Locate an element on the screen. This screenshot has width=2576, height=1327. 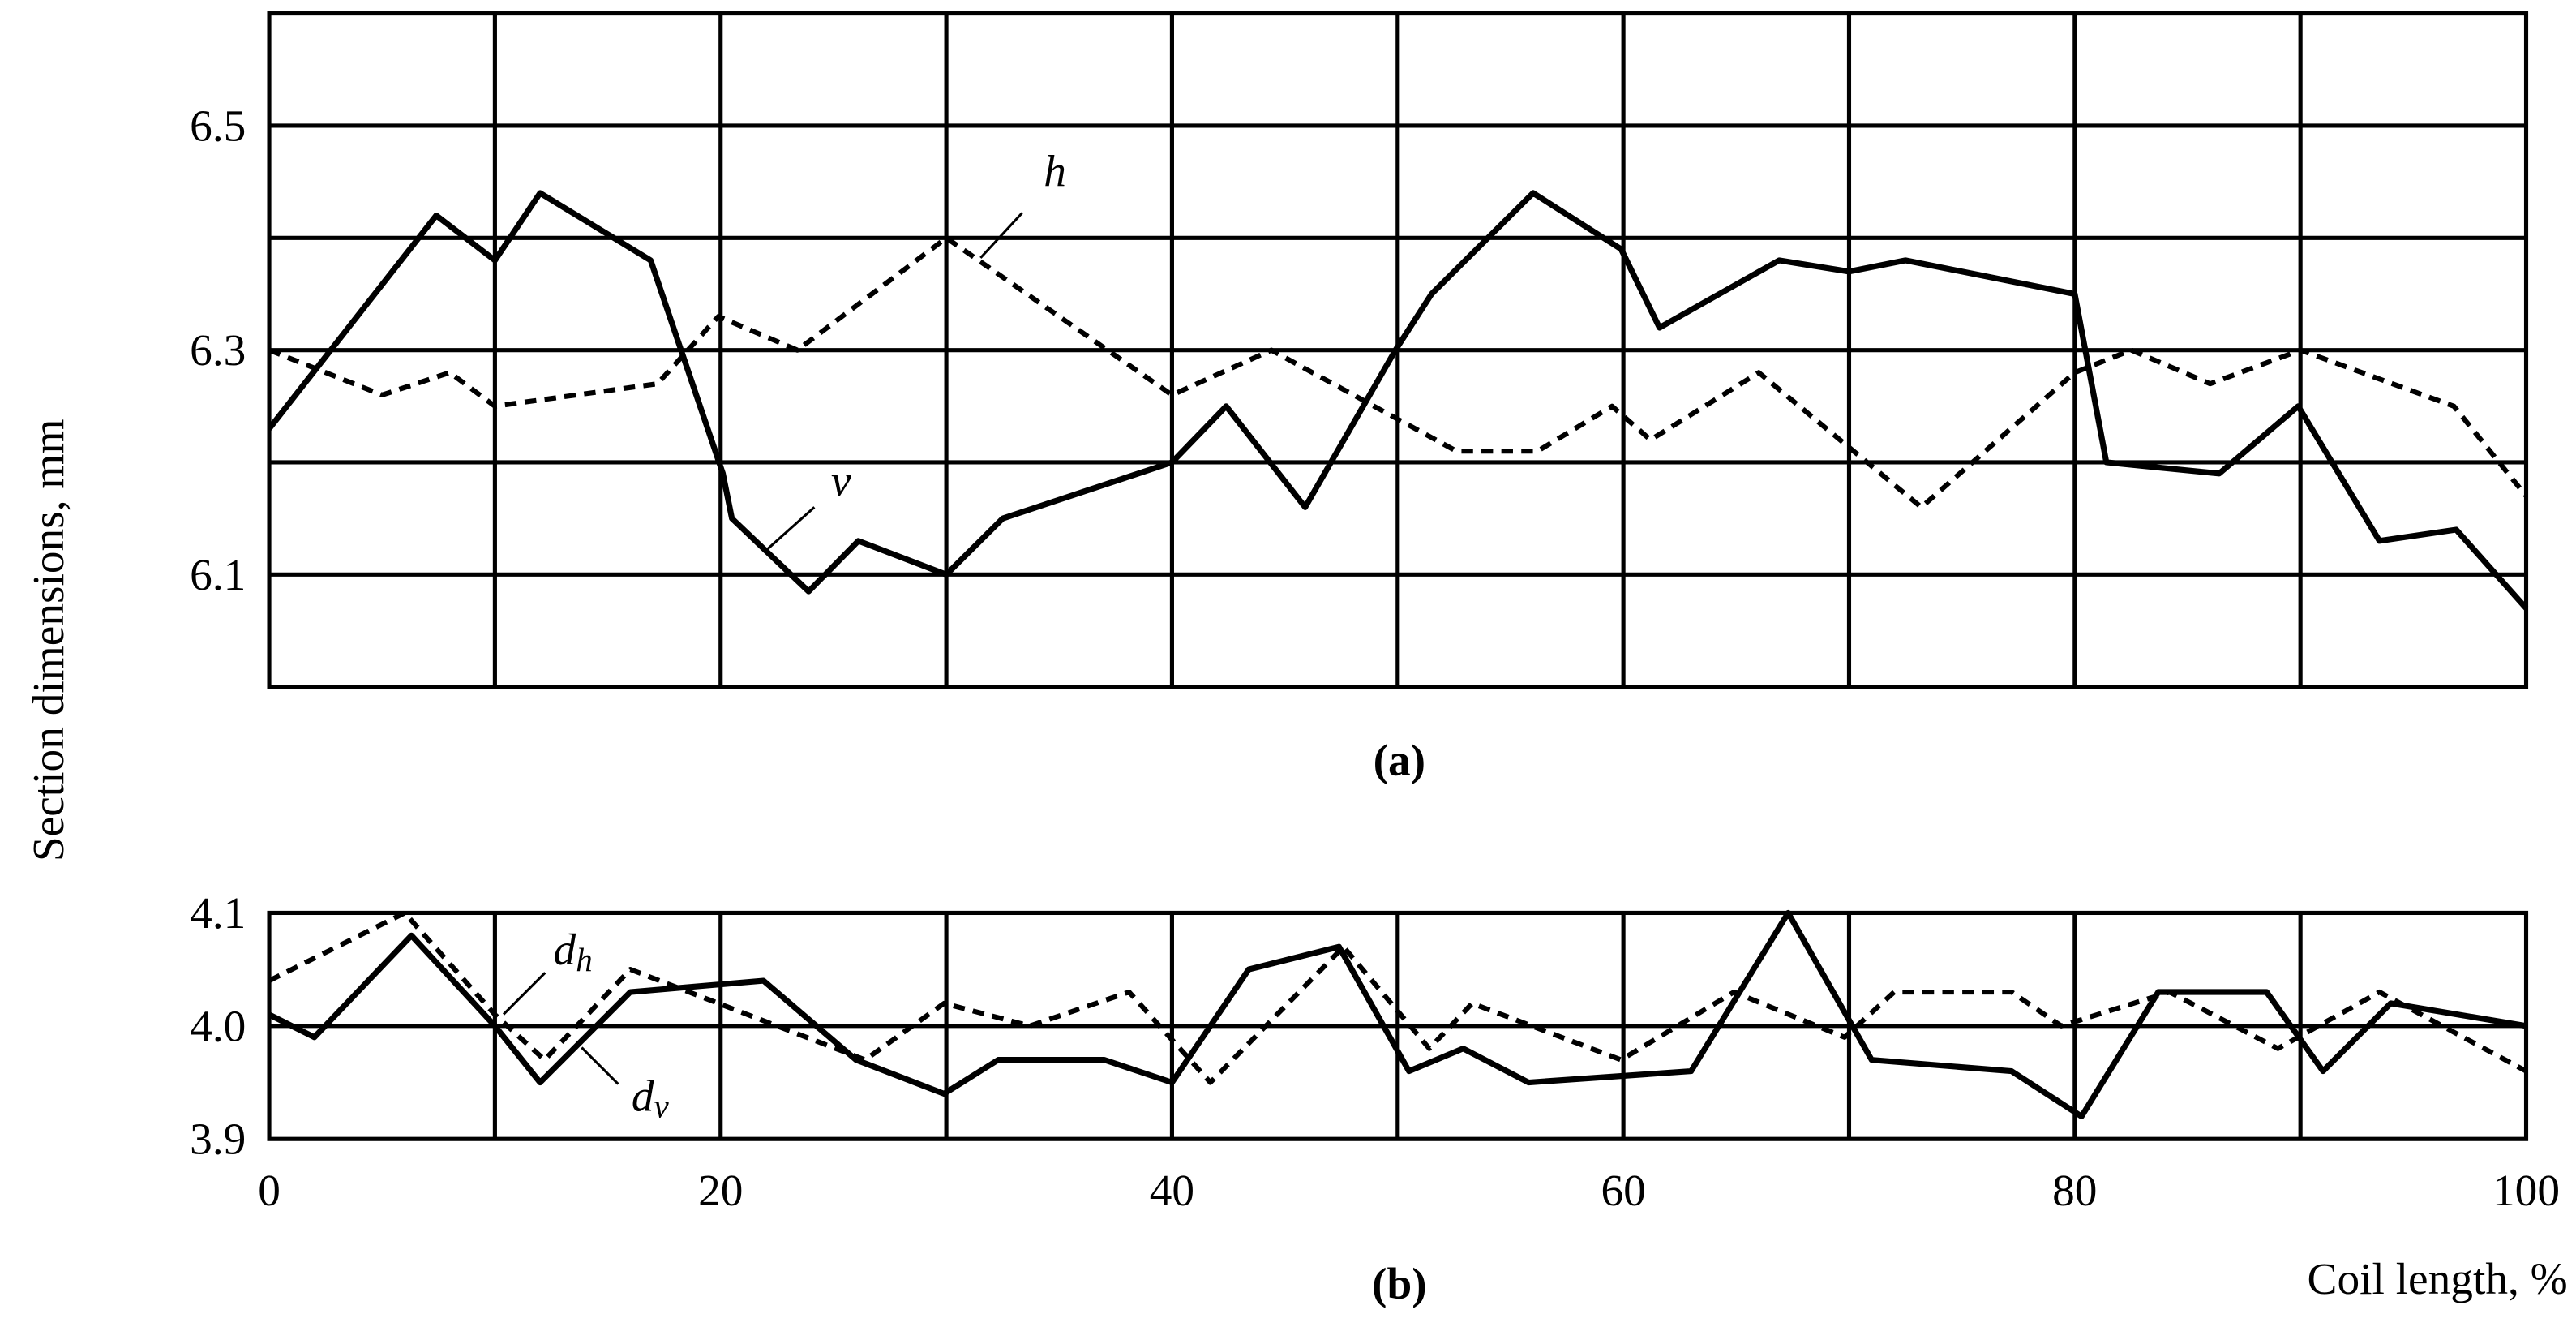
y-tick-label: 6.5 is located at coordinates (218, 126).